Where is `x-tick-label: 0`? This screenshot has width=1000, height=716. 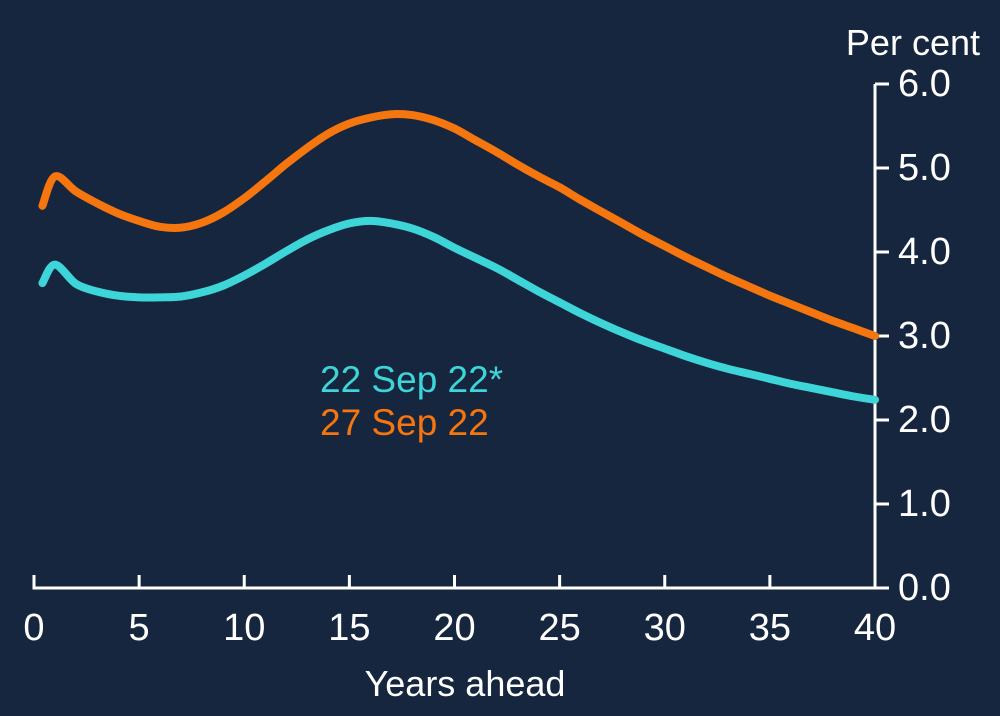
x-tick-label: 0 is located at coordinates (34, 628).